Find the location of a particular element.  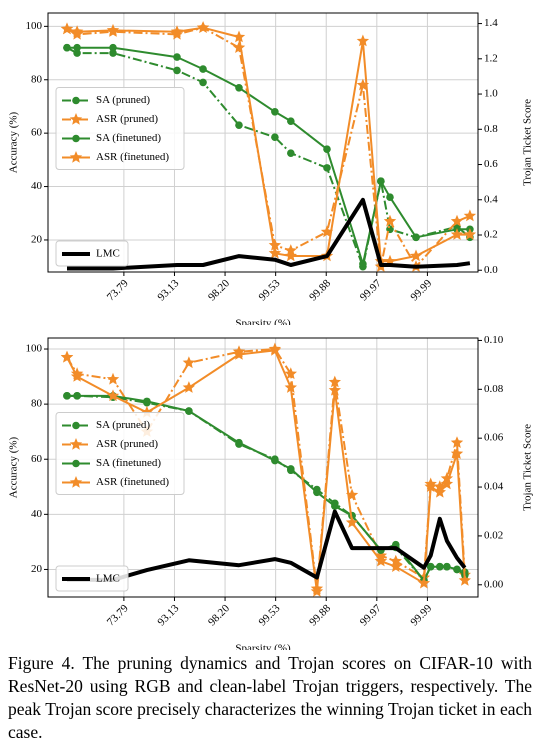

y2-tick-label: 0.00 is located at coordinates (494, 584).